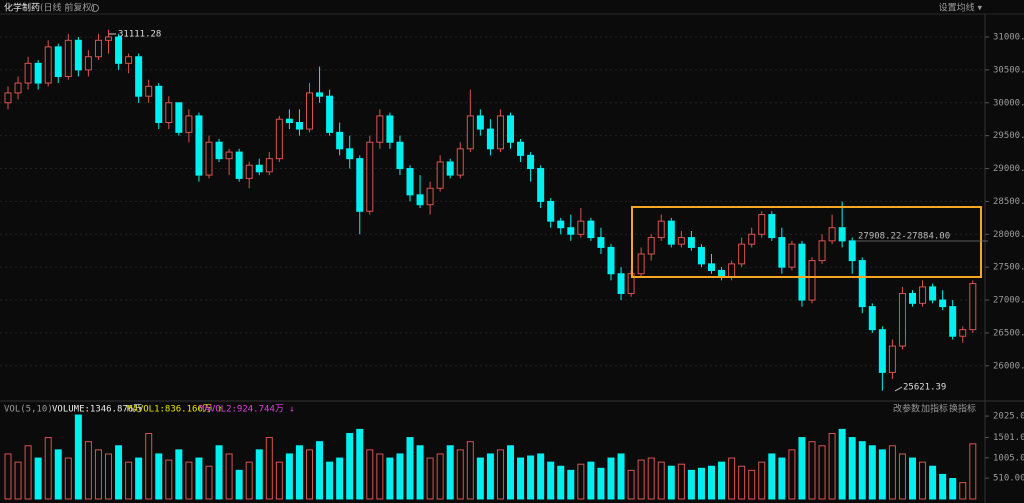  I want to click on y-tick-label: 28000.00, so click(1008, 235).